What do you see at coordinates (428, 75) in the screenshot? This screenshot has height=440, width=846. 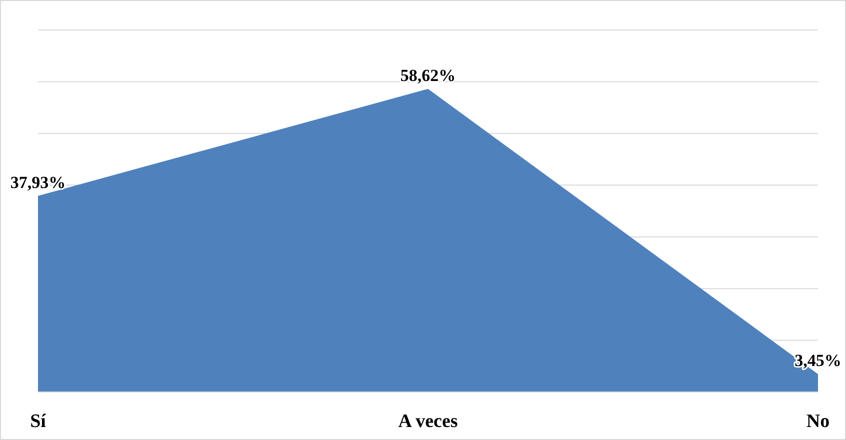 I see `data-label: 58,62%` at bounding box center [428, 75].